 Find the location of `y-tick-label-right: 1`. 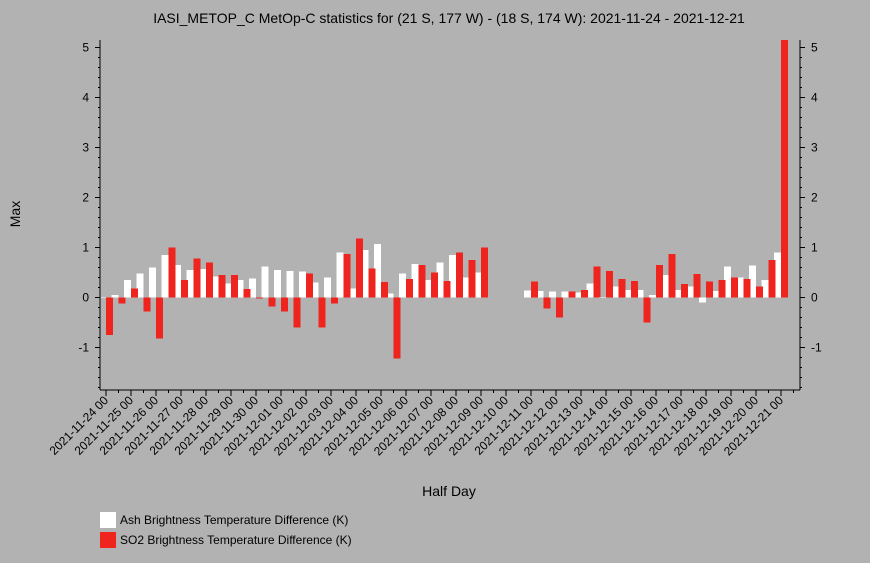

y-tick-label-right: 1 is located at coordinates (814, 248).